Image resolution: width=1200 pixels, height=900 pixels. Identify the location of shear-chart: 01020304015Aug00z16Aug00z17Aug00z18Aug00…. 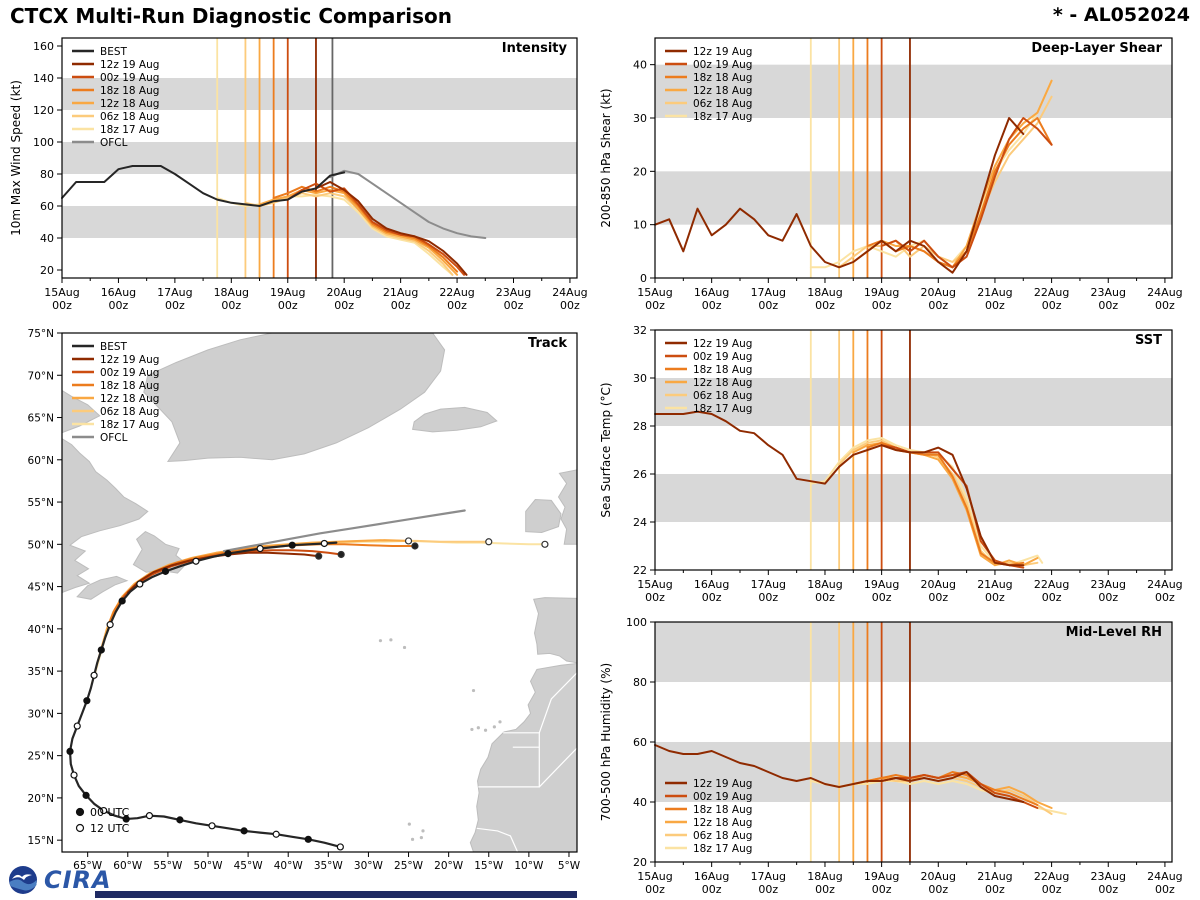
(908, 174).